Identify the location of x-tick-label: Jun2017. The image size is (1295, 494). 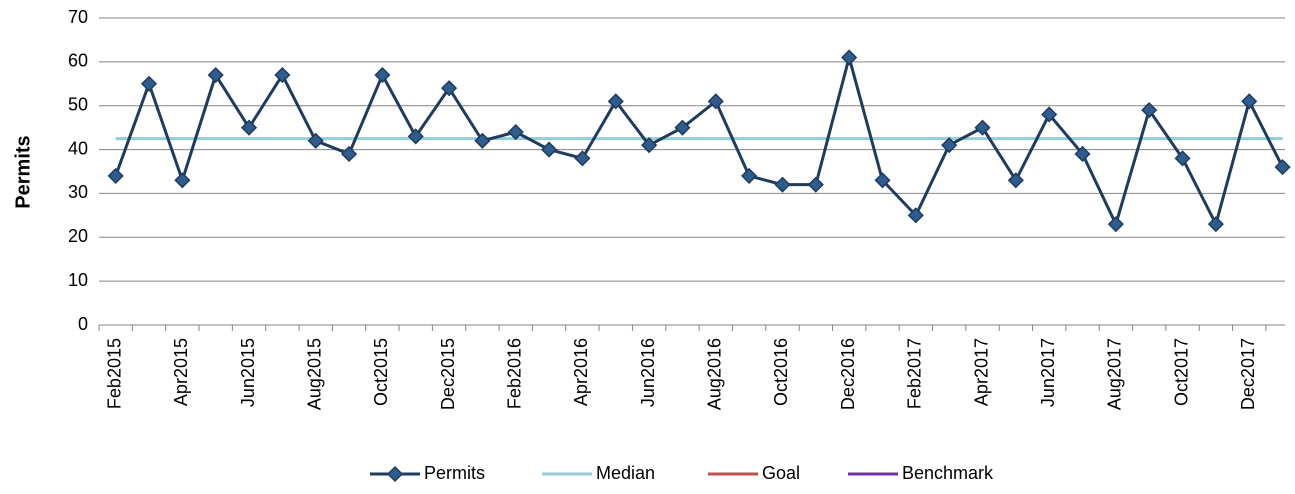
(1048, 372).